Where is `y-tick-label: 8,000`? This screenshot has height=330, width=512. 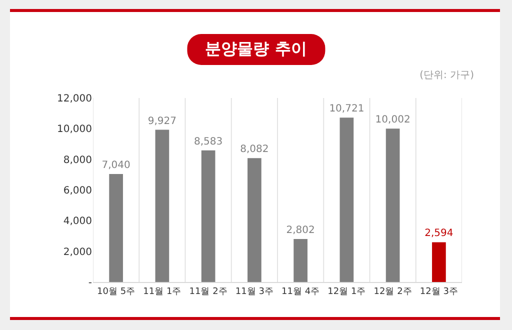 y-tick-label: 8,000 is located at coordinates (77, 160).